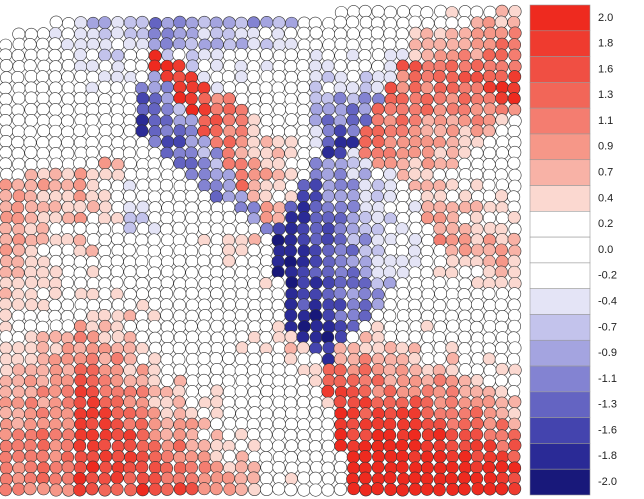 Image resolution: width=644 pixels, height=499 pixels. What do you see at coordinates (605, 121) in the screenshot?
I see `colorbar-label: 1.1` at bounding box center [605, 121].